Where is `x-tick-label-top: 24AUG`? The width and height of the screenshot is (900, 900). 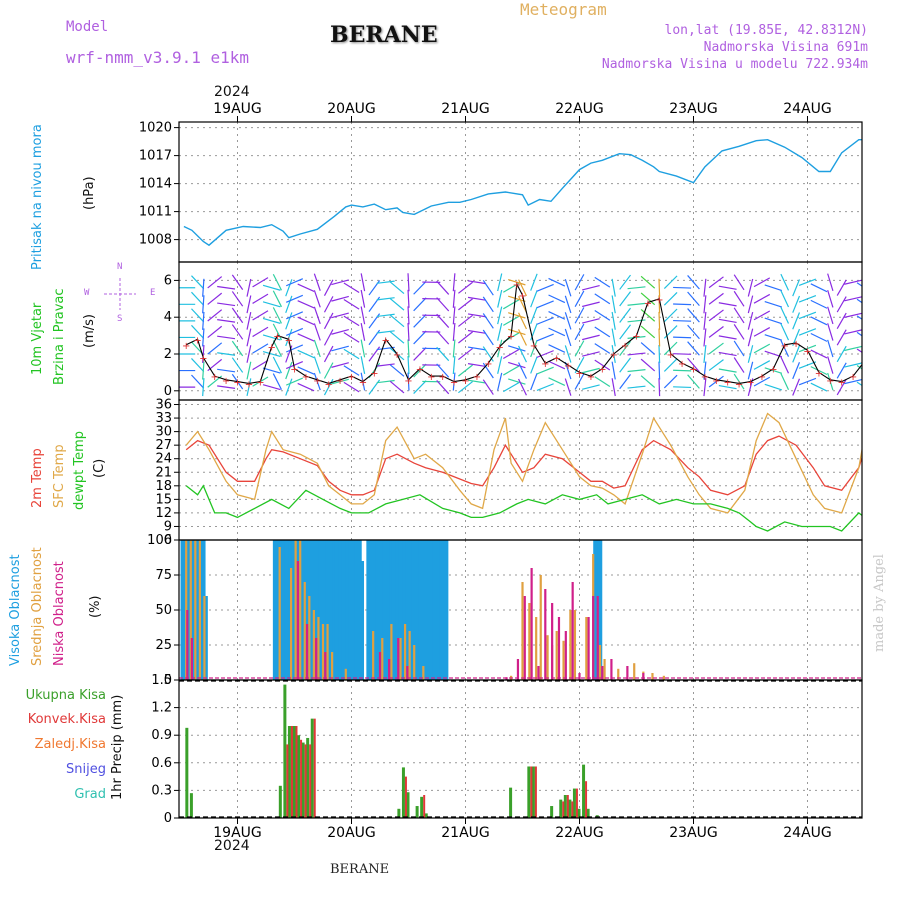
x-tick-label-top: 24AUG is located at coordinates (807, 109).